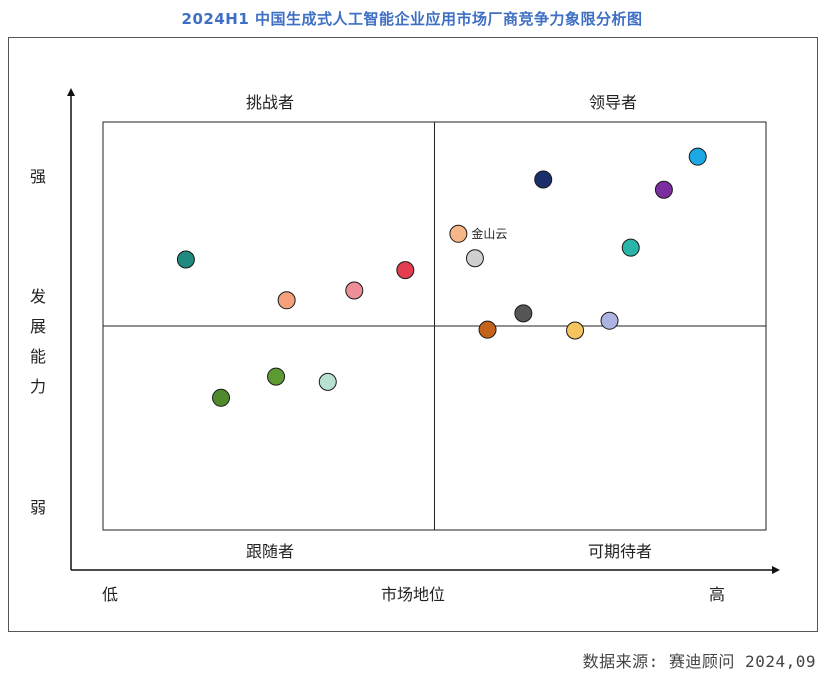 This screenshot has height=678, width=824. I want to click on x-axis-label: 市场地位, so click(413, 594).